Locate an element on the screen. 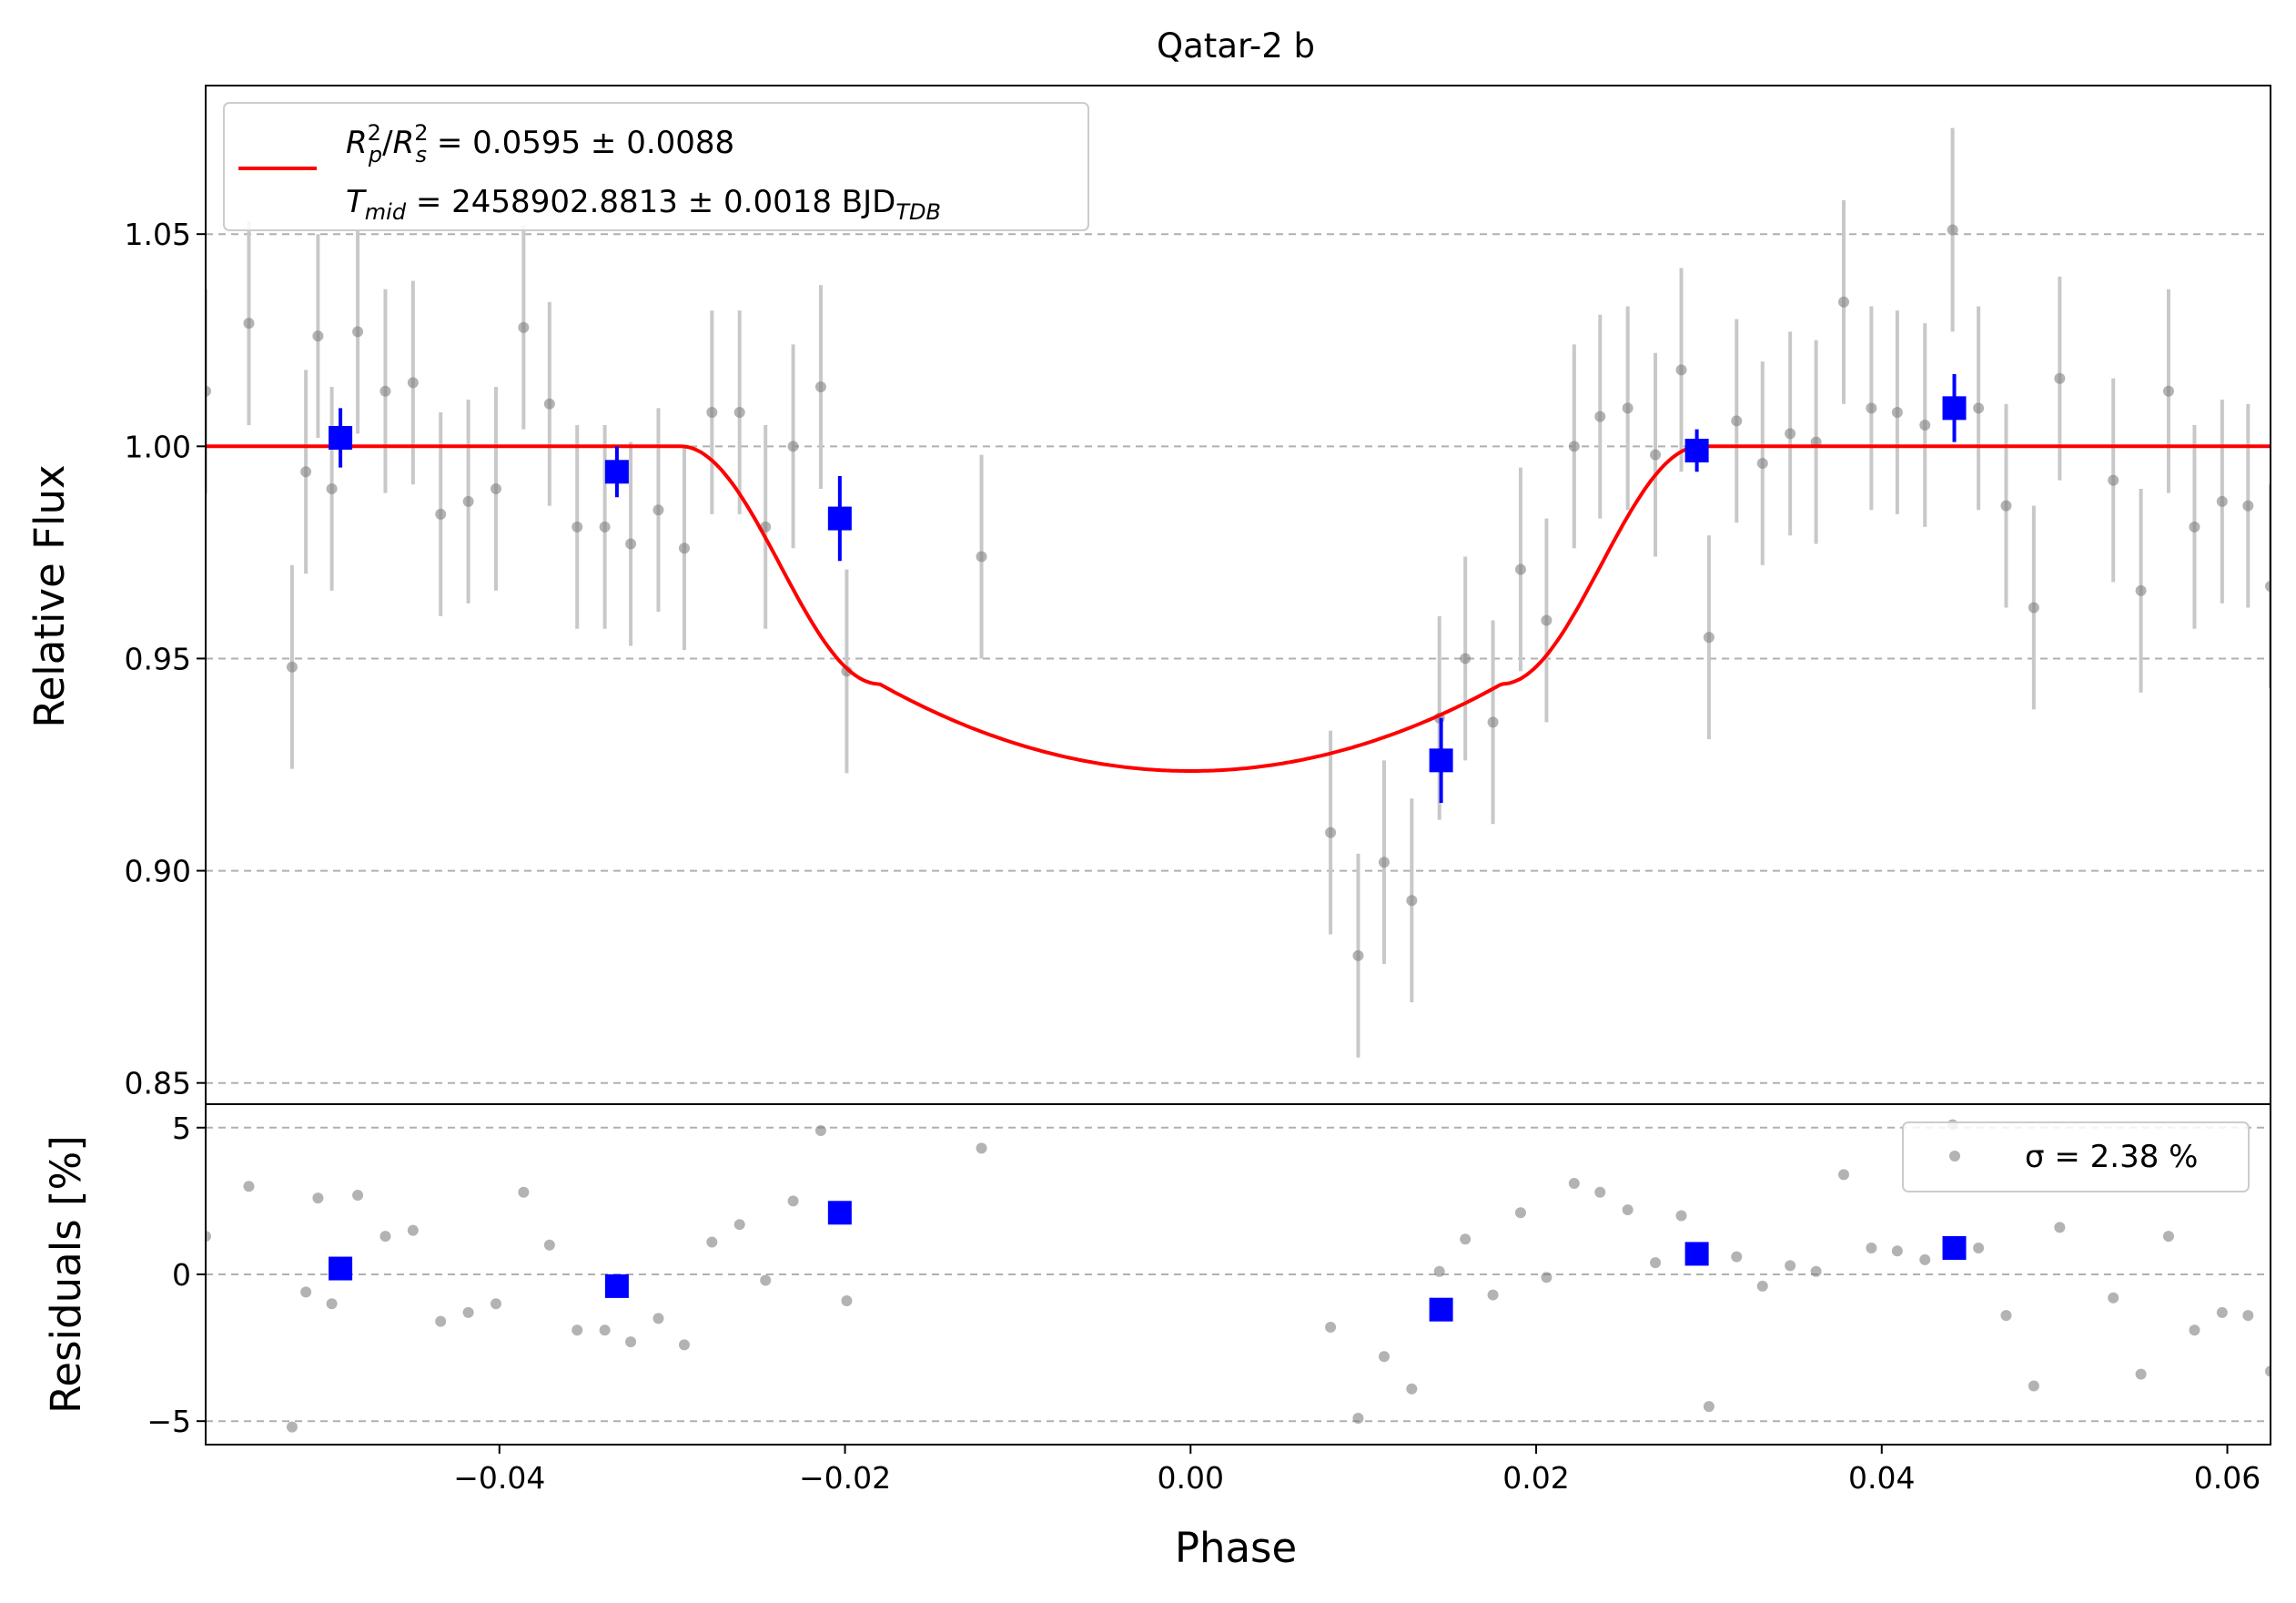  chart-title: Qatar-2 b is located at coordinates (1236, 46).